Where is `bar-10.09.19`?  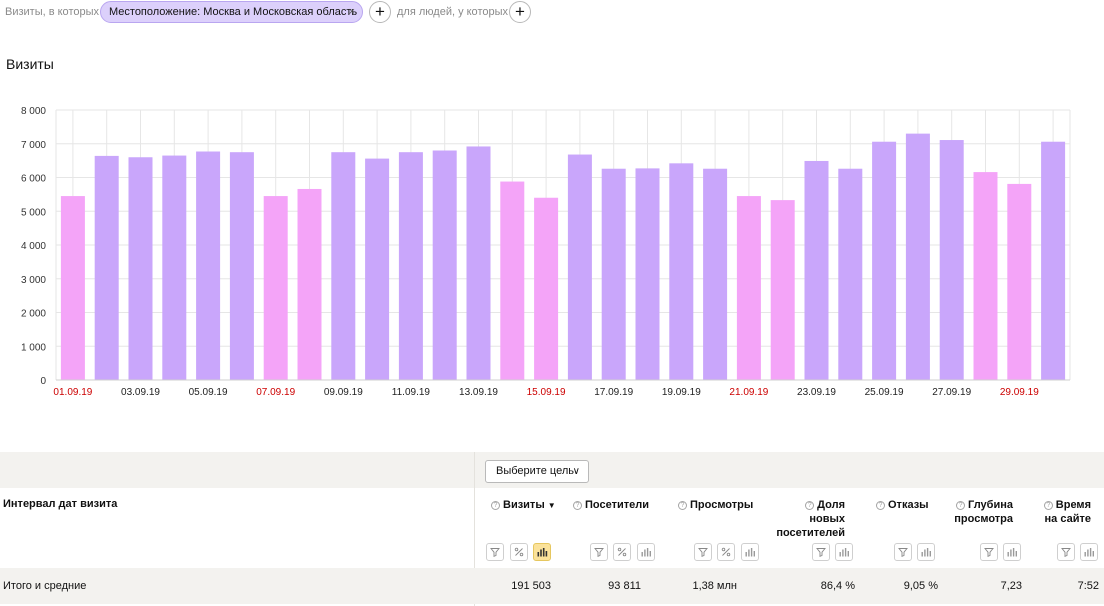 bar-10.09.19 is located at coordinates (377, 269).